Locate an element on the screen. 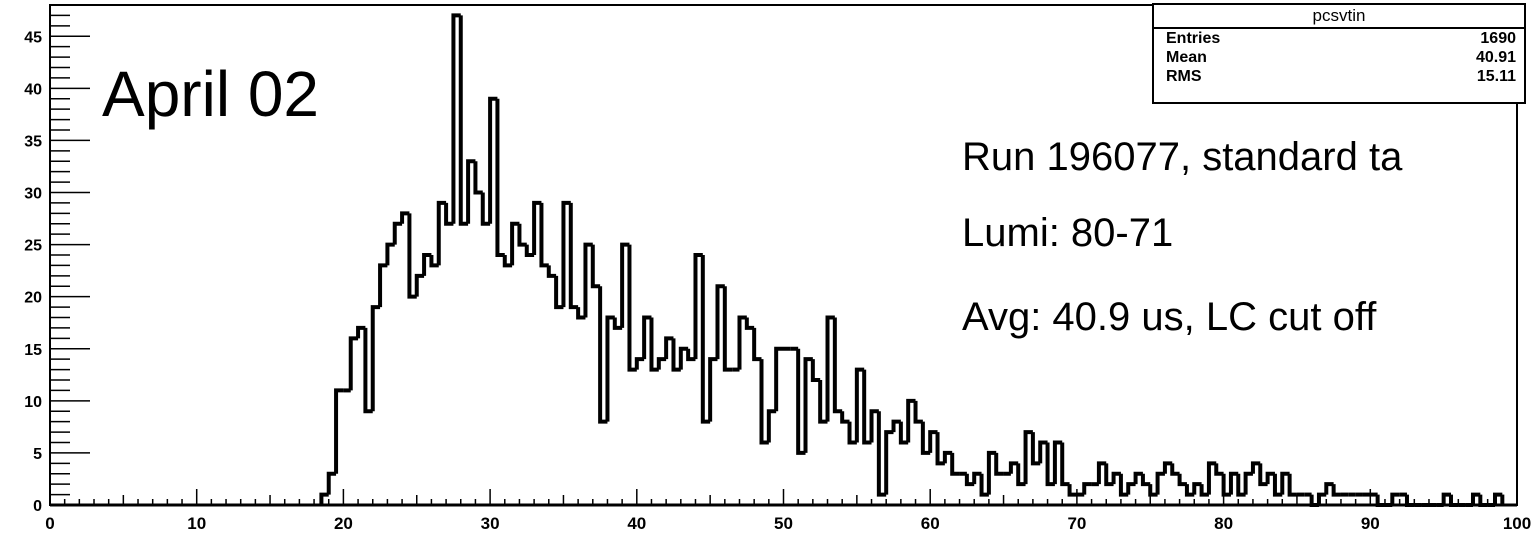 This screenshot has width=1532, height=539. y-tick-label: 30 is located at coordinates (33, 194).